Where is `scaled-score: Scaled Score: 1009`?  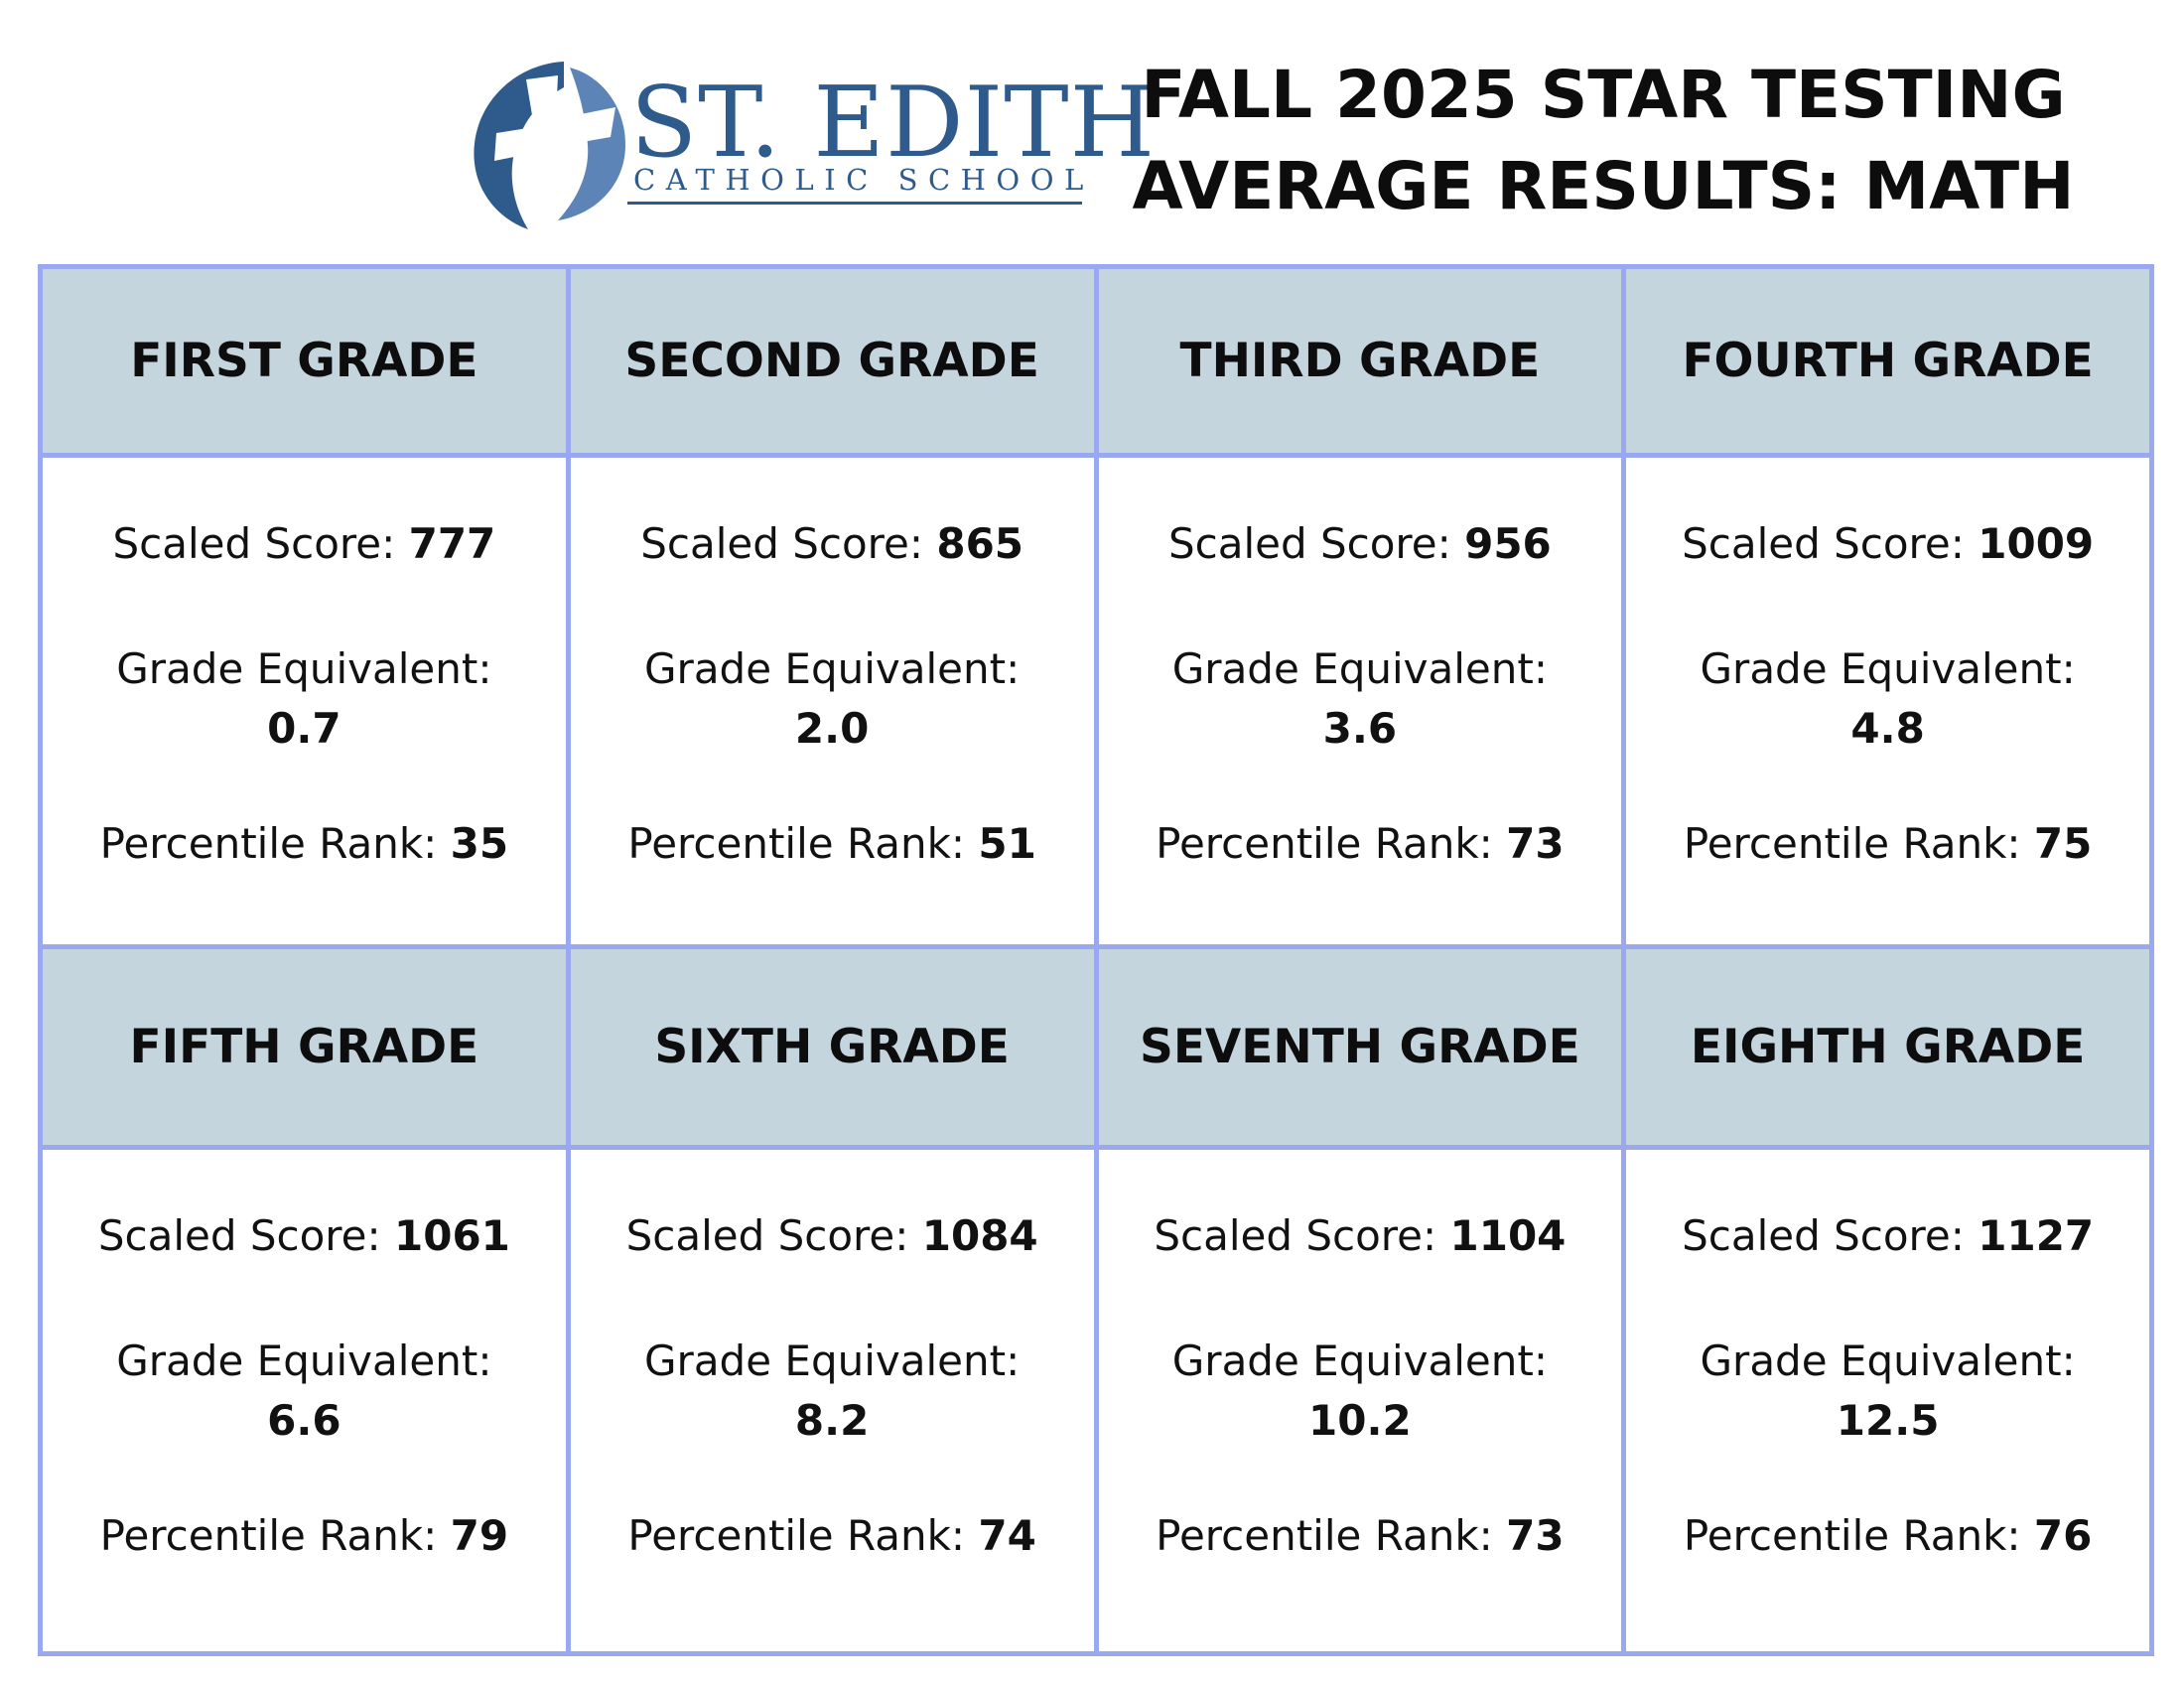 scaled-score: Scaled Score: 1009 is located at coordinates (1888, 543).